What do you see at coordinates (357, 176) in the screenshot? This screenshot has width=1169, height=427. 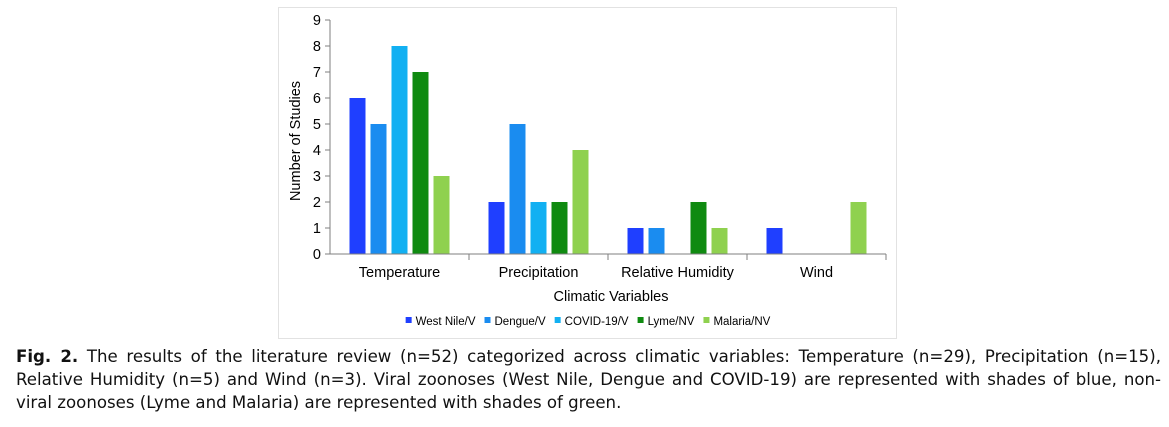 I see `bar-west-nile-v-temperature` at bounding box center [357, 176].